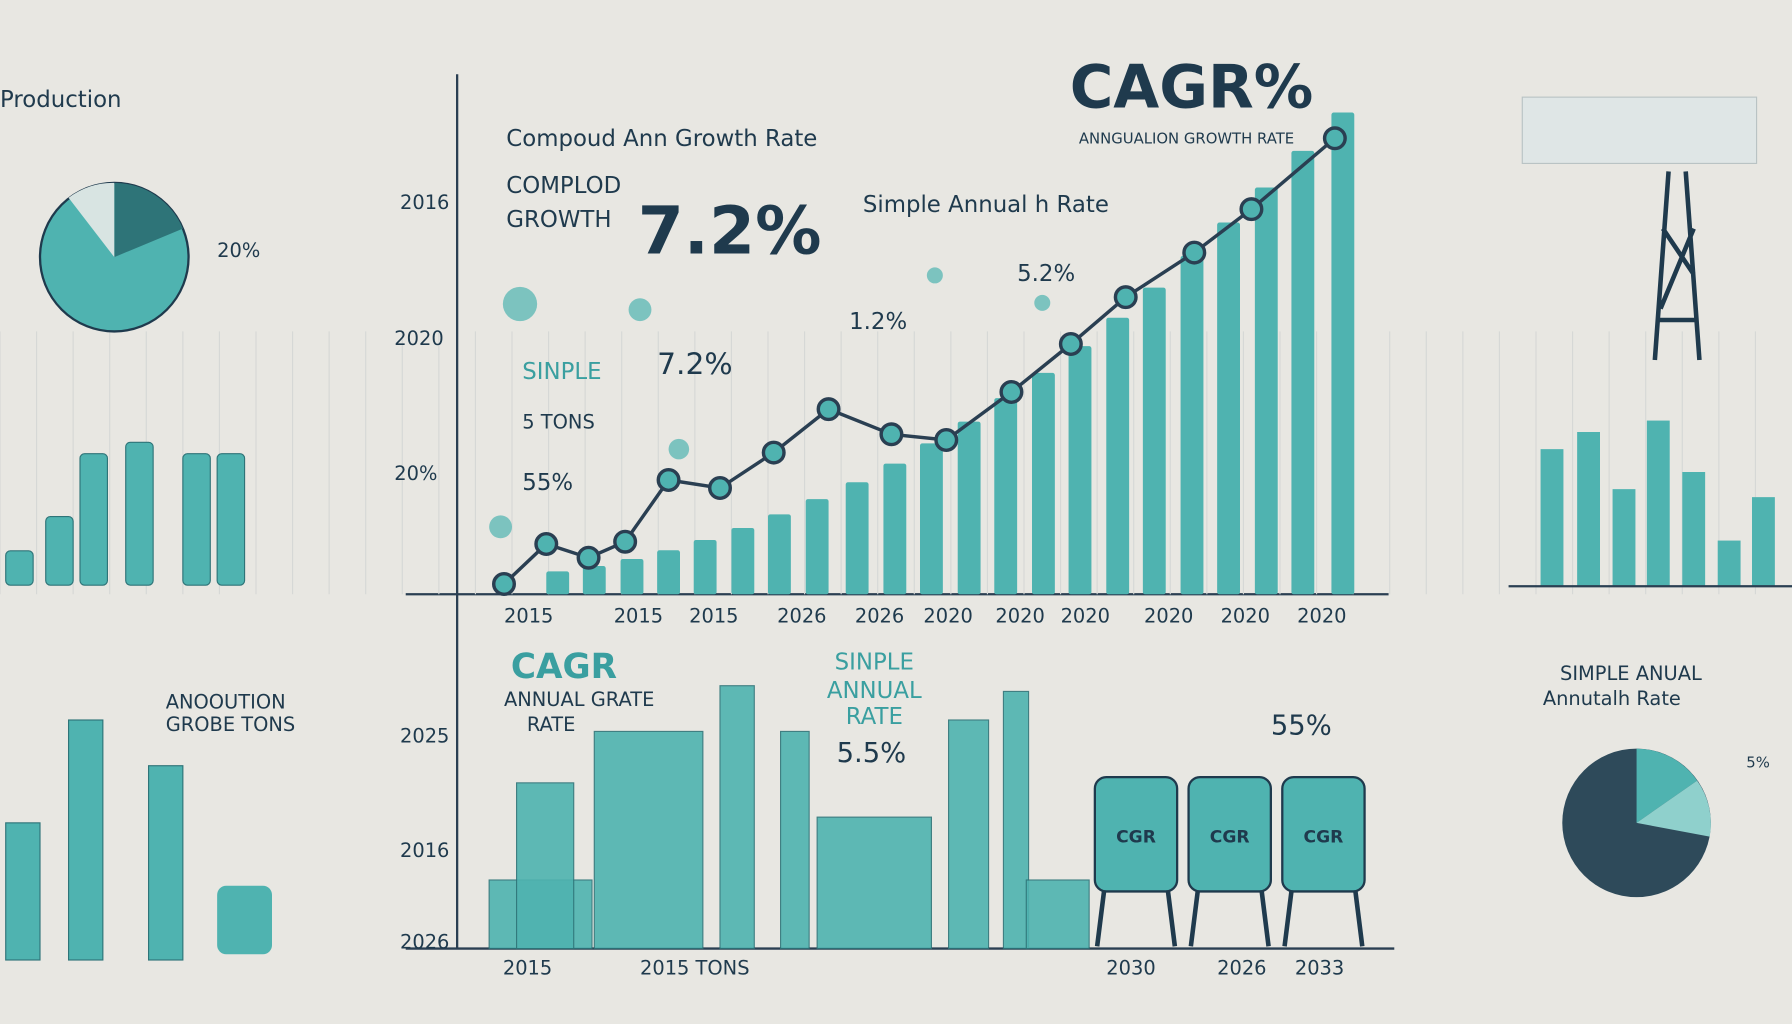  I want to click on rate-label: 5.2%, so click(1046, 274).